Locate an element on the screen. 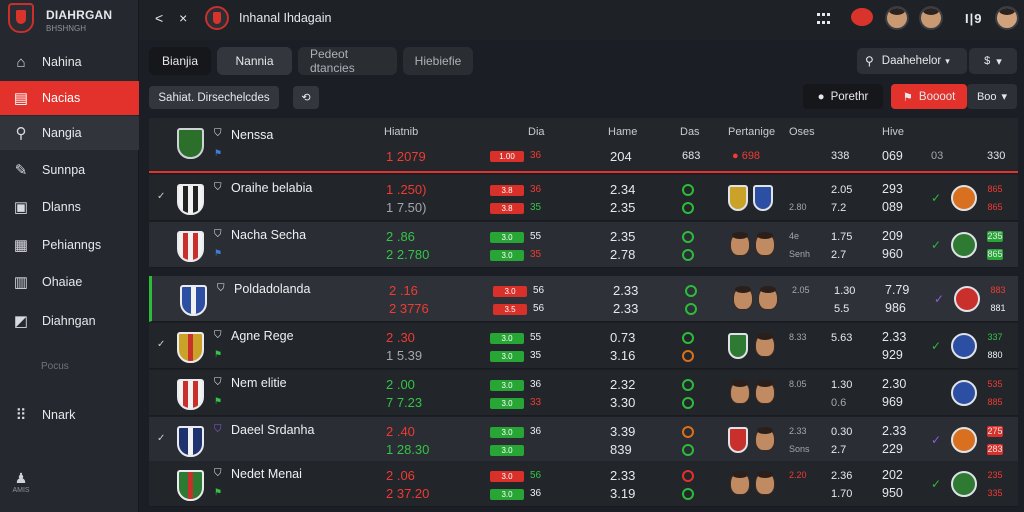  sidebar-item-extra: ⠿ Nnark is located at coordinates (69, 415).